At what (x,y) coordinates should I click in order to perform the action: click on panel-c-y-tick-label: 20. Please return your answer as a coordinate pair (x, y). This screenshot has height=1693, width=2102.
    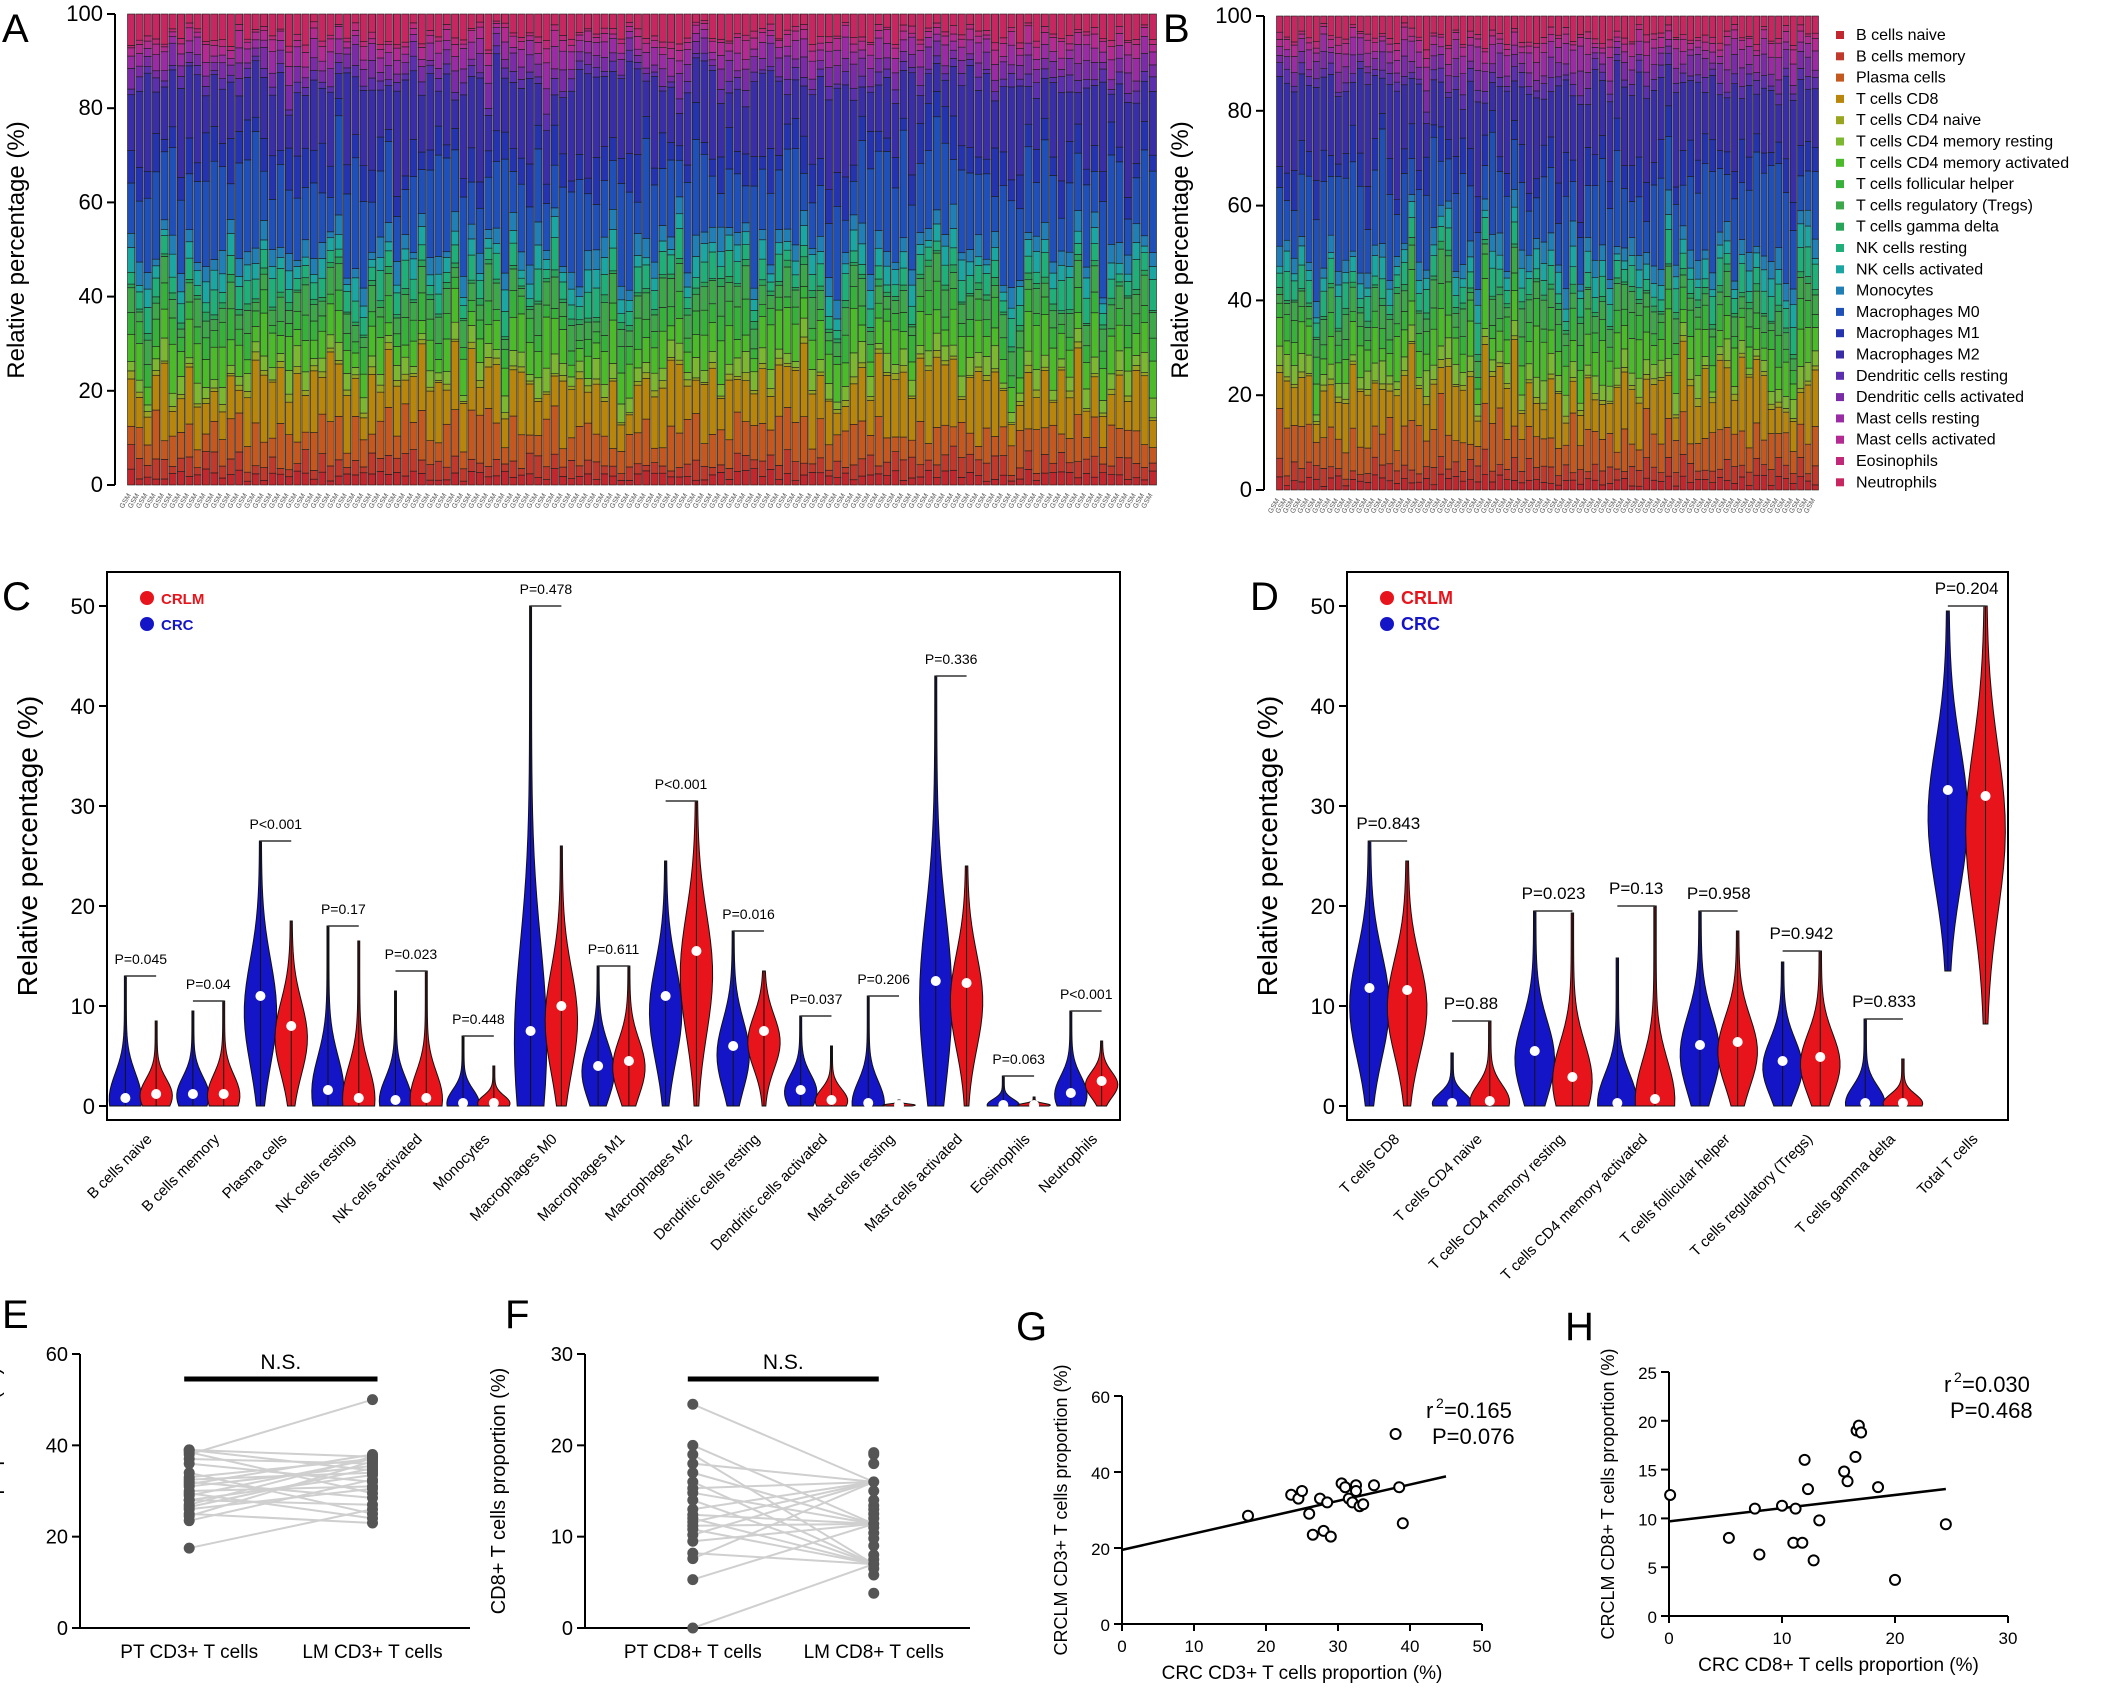
    Looking at the image, I should click on (83, 906).